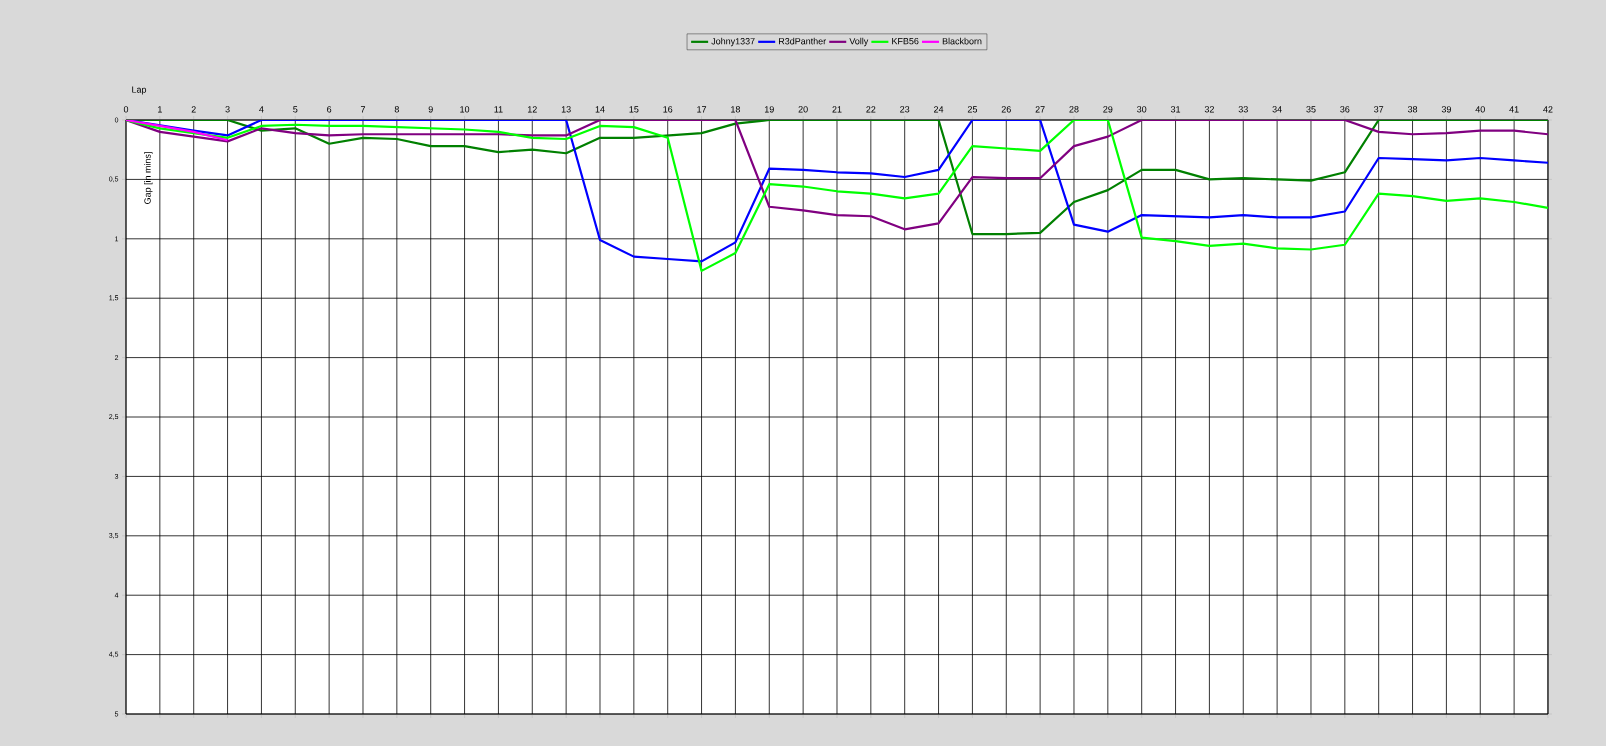 This screenshot has height=746, width=1606. What do you see at coordinates (1074, 109) in the screenshot?
I see `x-tick-label: 28` at bounding box center [1074, 109].